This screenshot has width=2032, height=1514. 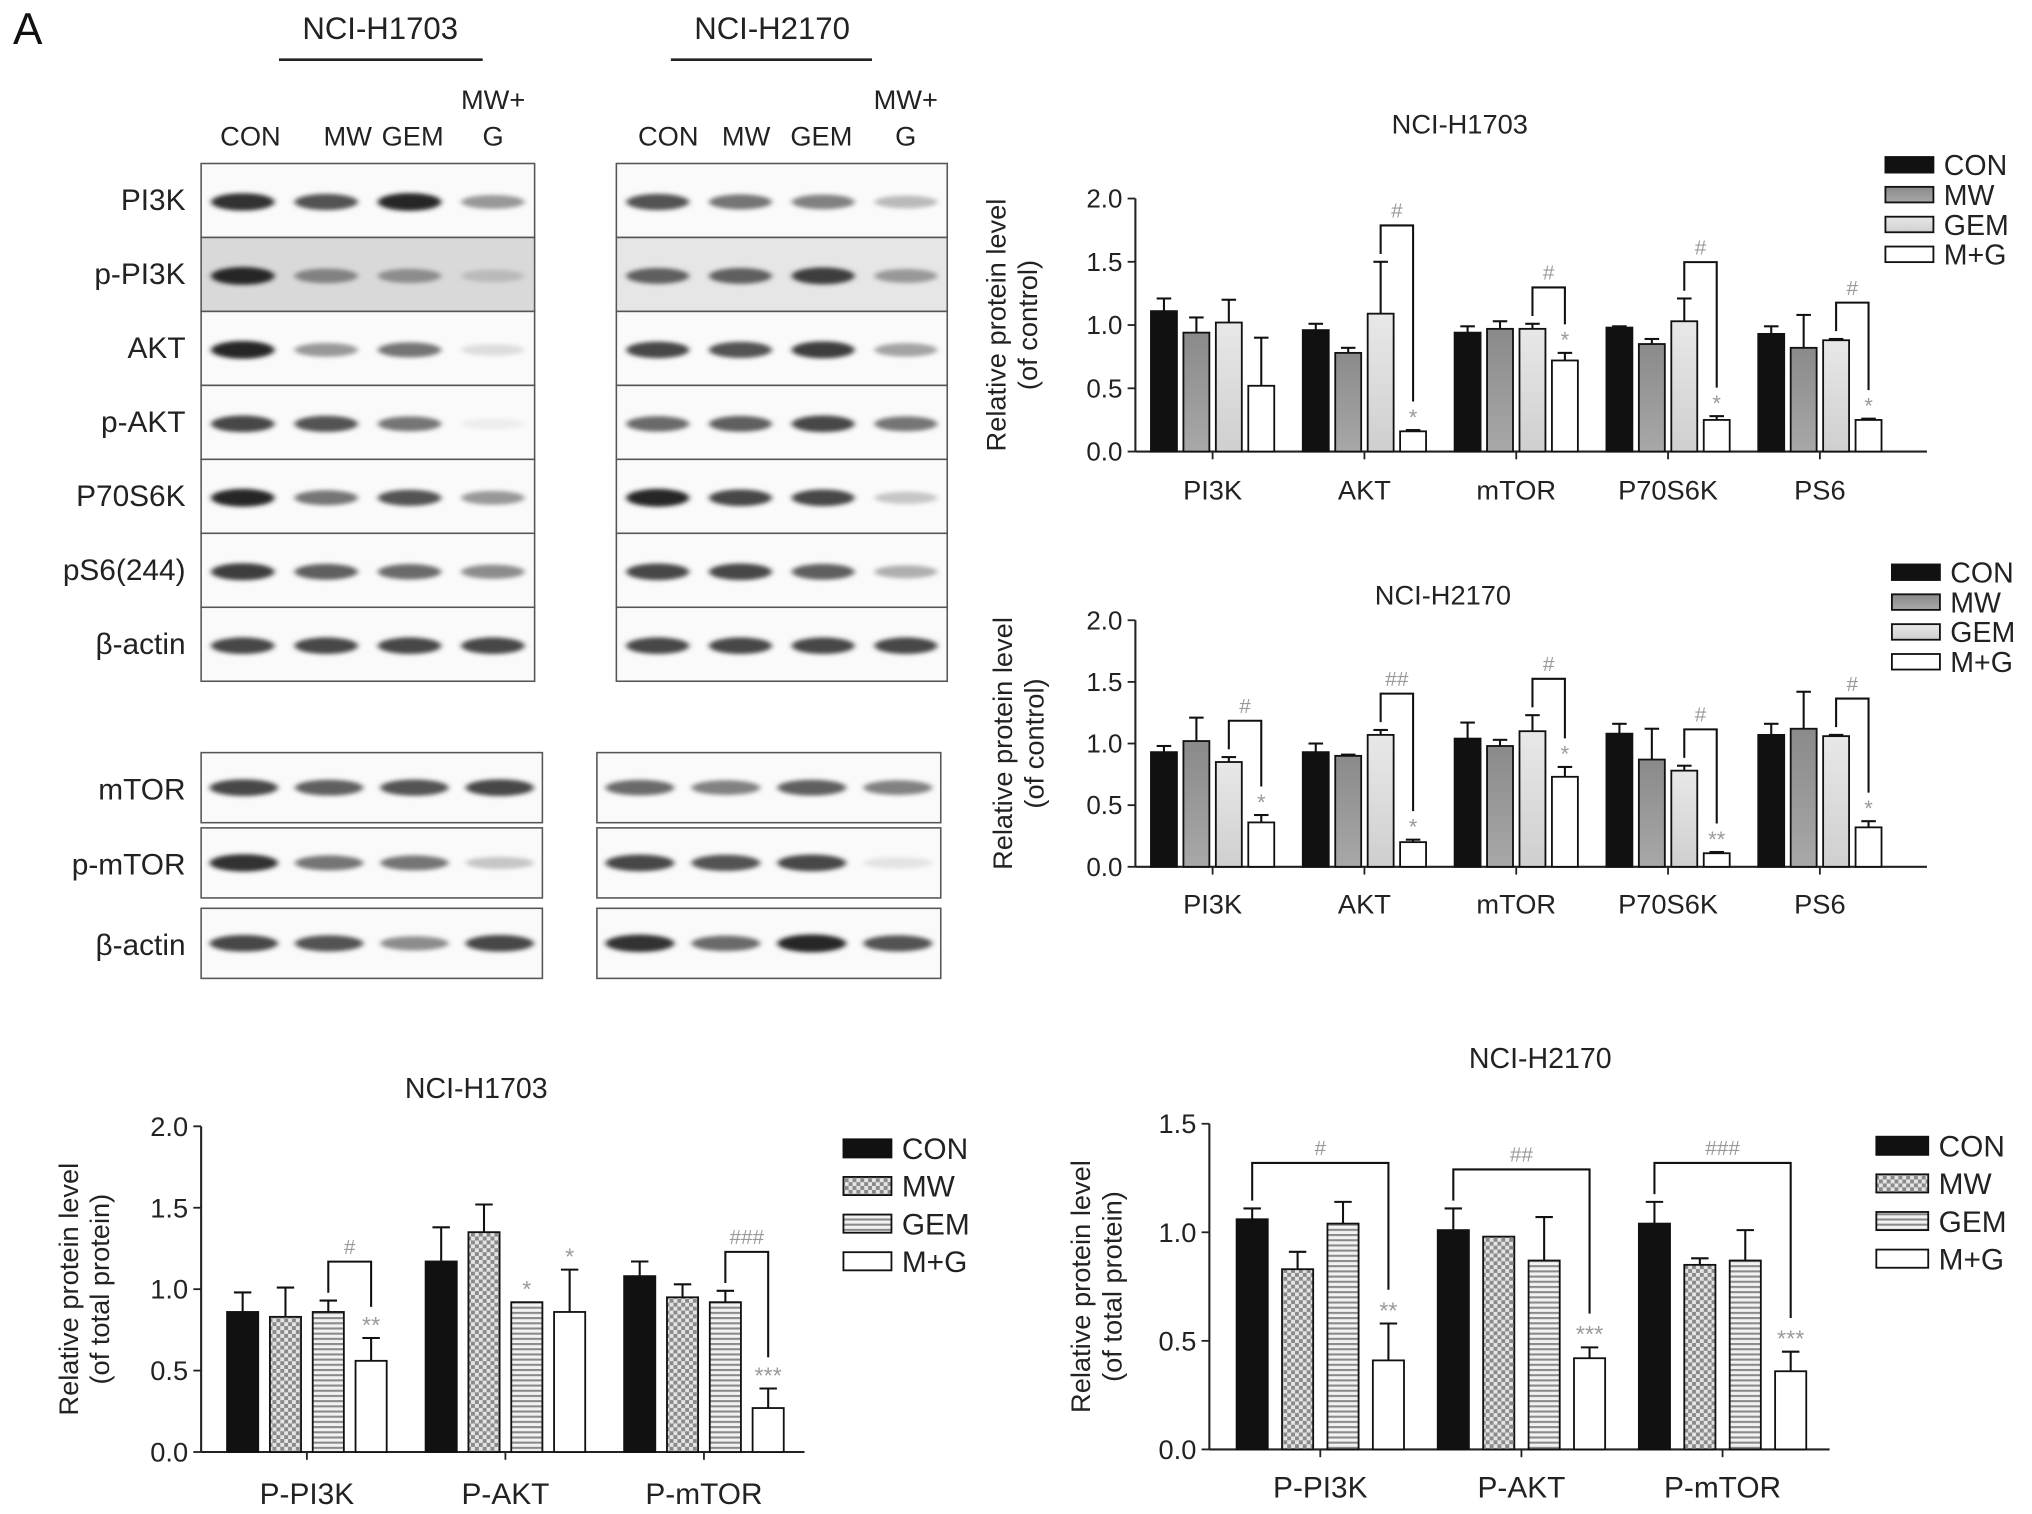 I want to click on legend-swatch-con, so click(x=1909, y=165).